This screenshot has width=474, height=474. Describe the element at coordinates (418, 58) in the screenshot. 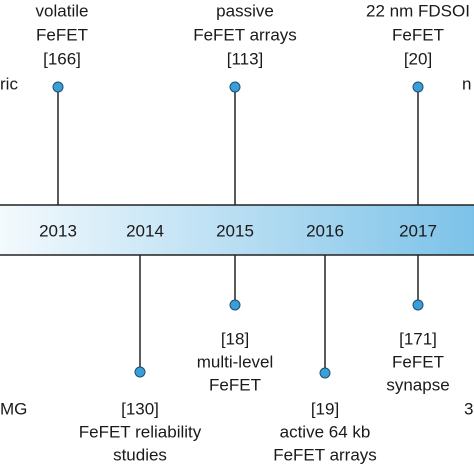

I see `event-text: [20]` at that location.